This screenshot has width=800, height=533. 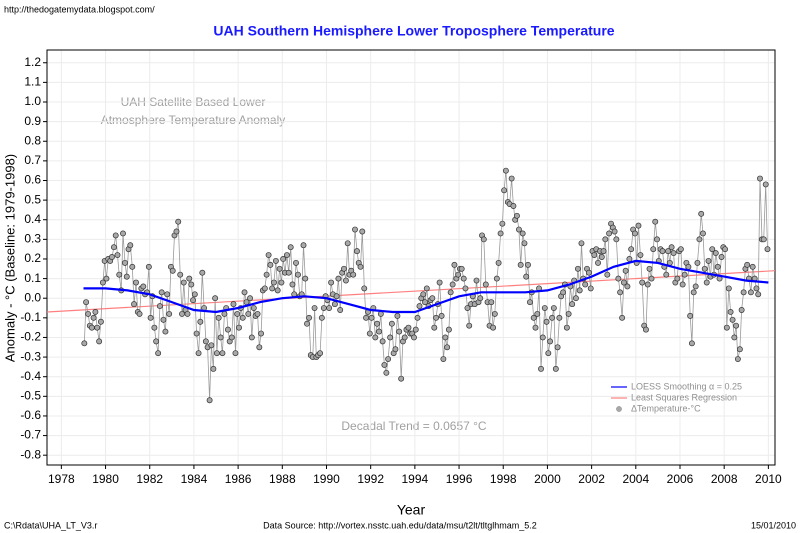 I want to click on y-tick-label: -0.6, so click(x=30, y=415).